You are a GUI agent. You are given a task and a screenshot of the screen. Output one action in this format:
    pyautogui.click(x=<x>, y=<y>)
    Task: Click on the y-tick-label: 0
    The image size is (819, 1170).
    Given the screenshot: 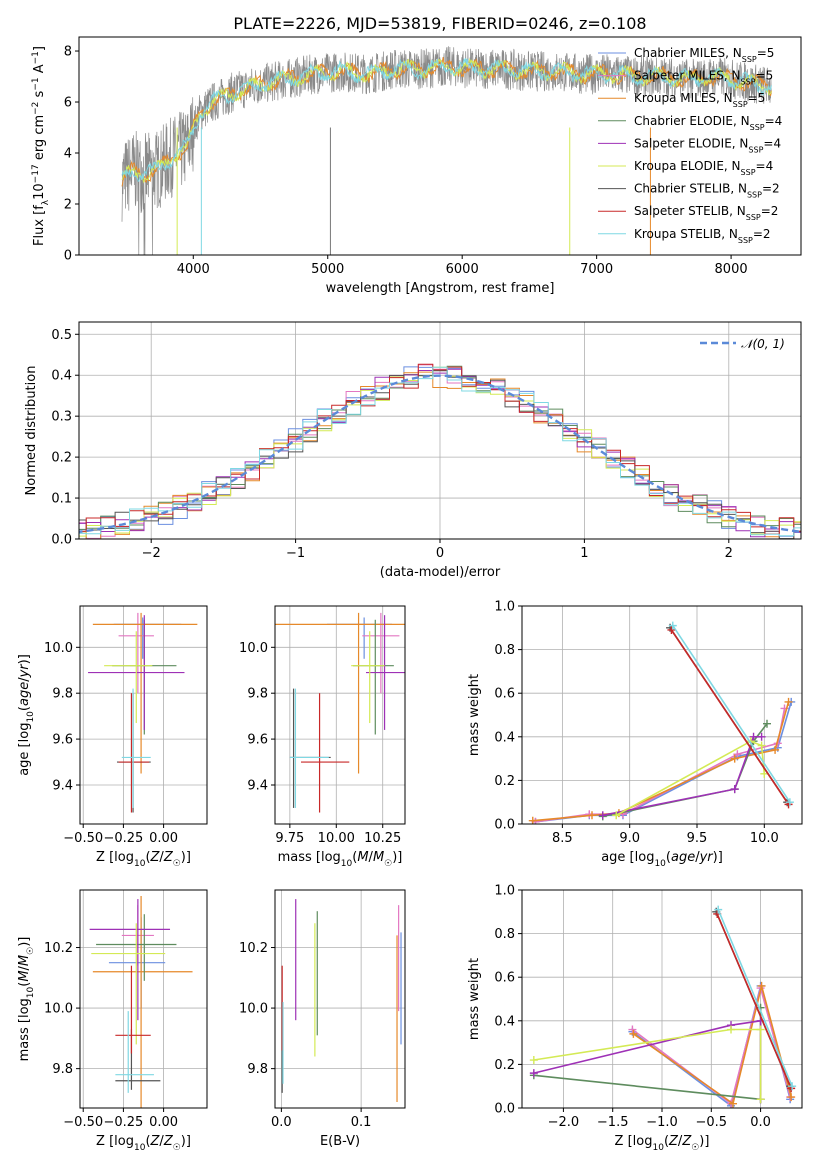 What is the action you would take?
    pyautogui.click(x=68, y=256)
    